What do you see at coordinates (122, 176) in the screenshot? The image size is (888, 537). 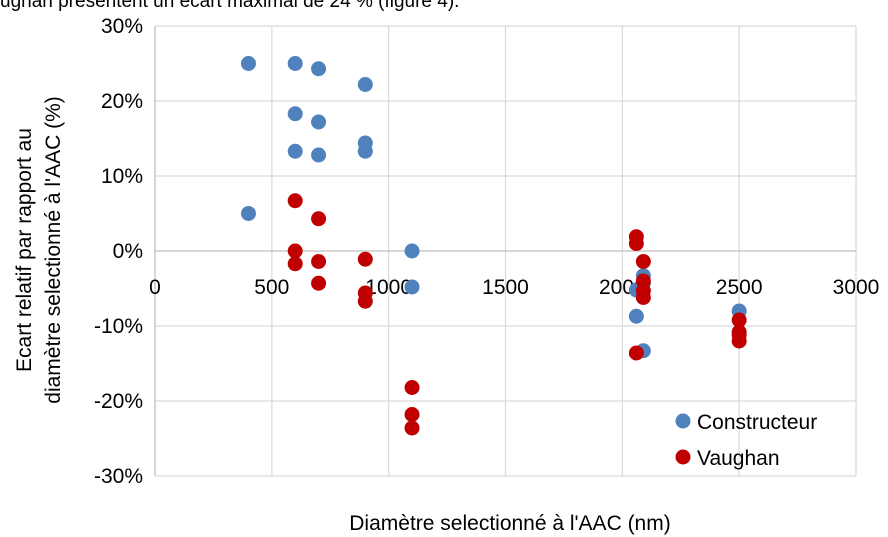 I see `y-tick-label: 10%` at bounding box center [122, 176].